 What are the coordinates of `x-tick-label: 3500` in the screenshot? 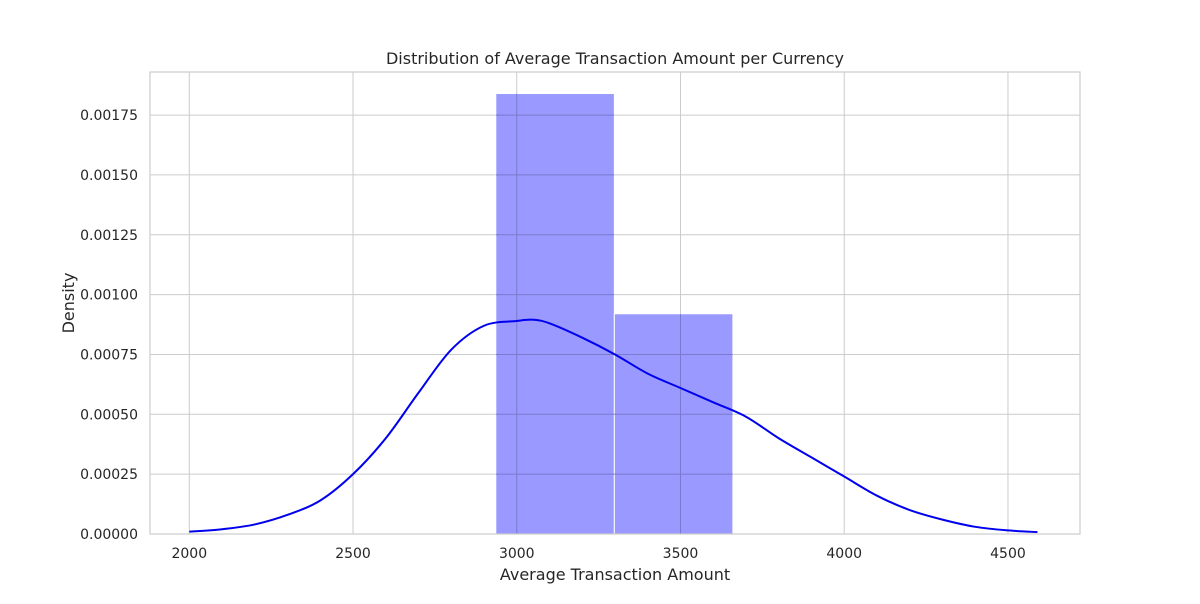 It's located at (681, 554).